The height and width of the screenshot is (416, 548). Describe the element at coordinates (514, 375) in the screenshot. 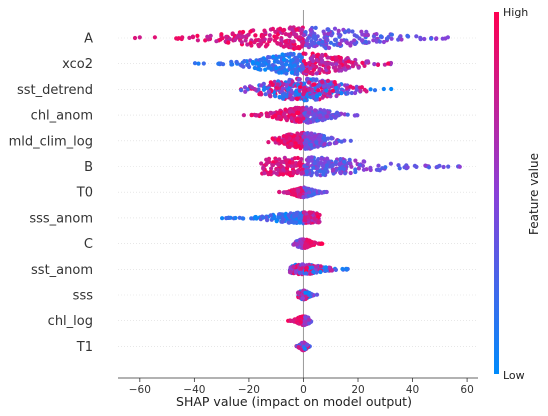

I see `colorbar-low-label: Low` at that location.